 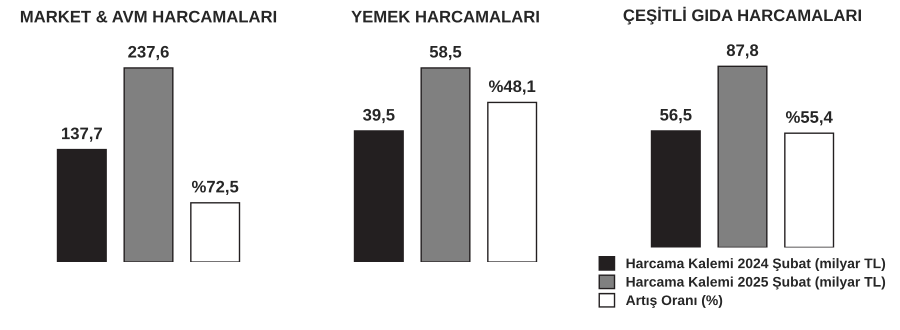 What do you see at coordinates (742, 51) in the screenshot?
I see `data-label: 87,8` at bounding box center [742, 51].